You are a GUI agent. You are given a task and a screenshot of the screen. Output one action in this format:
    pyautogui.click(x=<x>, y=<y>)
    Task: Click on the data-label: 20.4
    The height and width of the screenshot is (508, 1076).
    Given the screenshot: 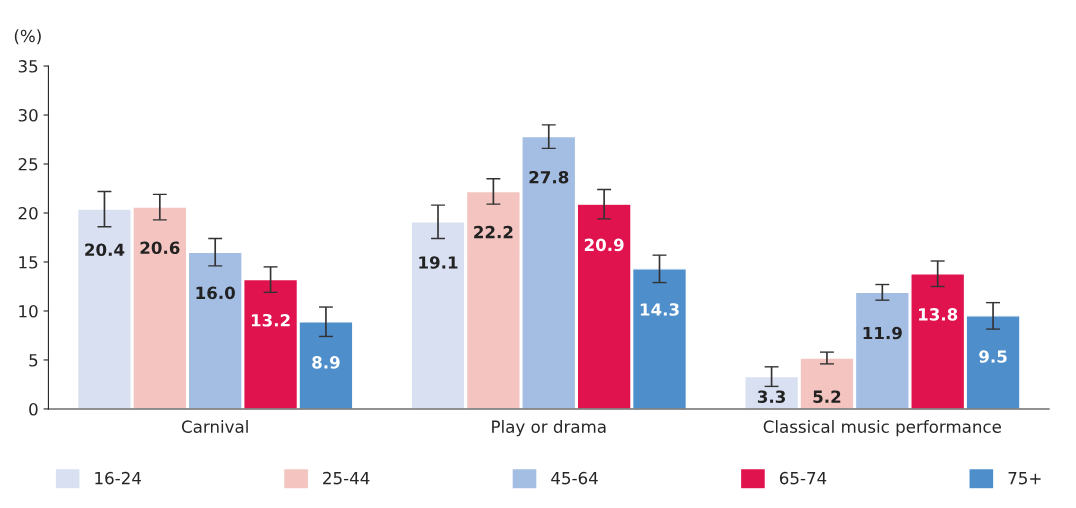 What is the action you would take?
    pyautogui.click(x=105, y=250)
    